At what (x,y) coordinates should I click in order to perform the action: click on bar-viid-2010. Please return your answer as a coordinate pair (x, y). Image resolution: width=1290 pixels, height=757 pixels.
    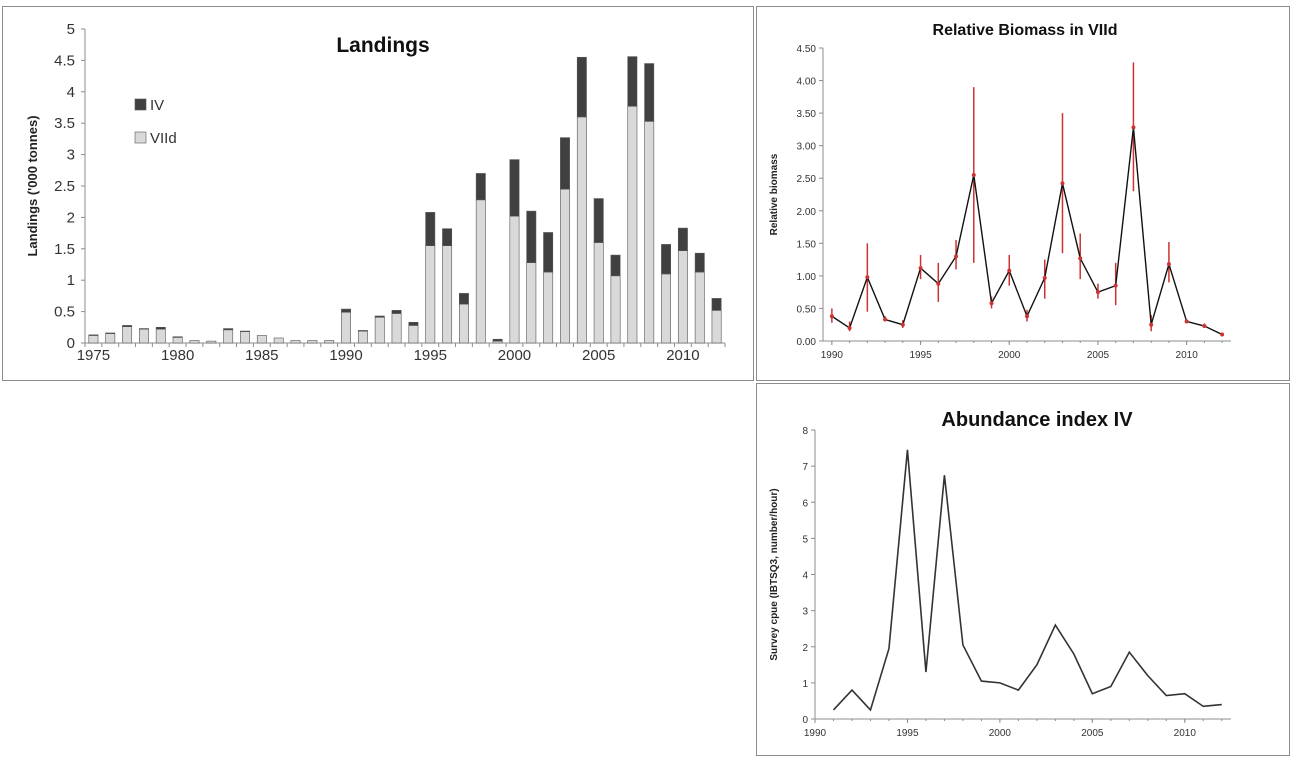
    Looking at the image, I should click on (682, 297).